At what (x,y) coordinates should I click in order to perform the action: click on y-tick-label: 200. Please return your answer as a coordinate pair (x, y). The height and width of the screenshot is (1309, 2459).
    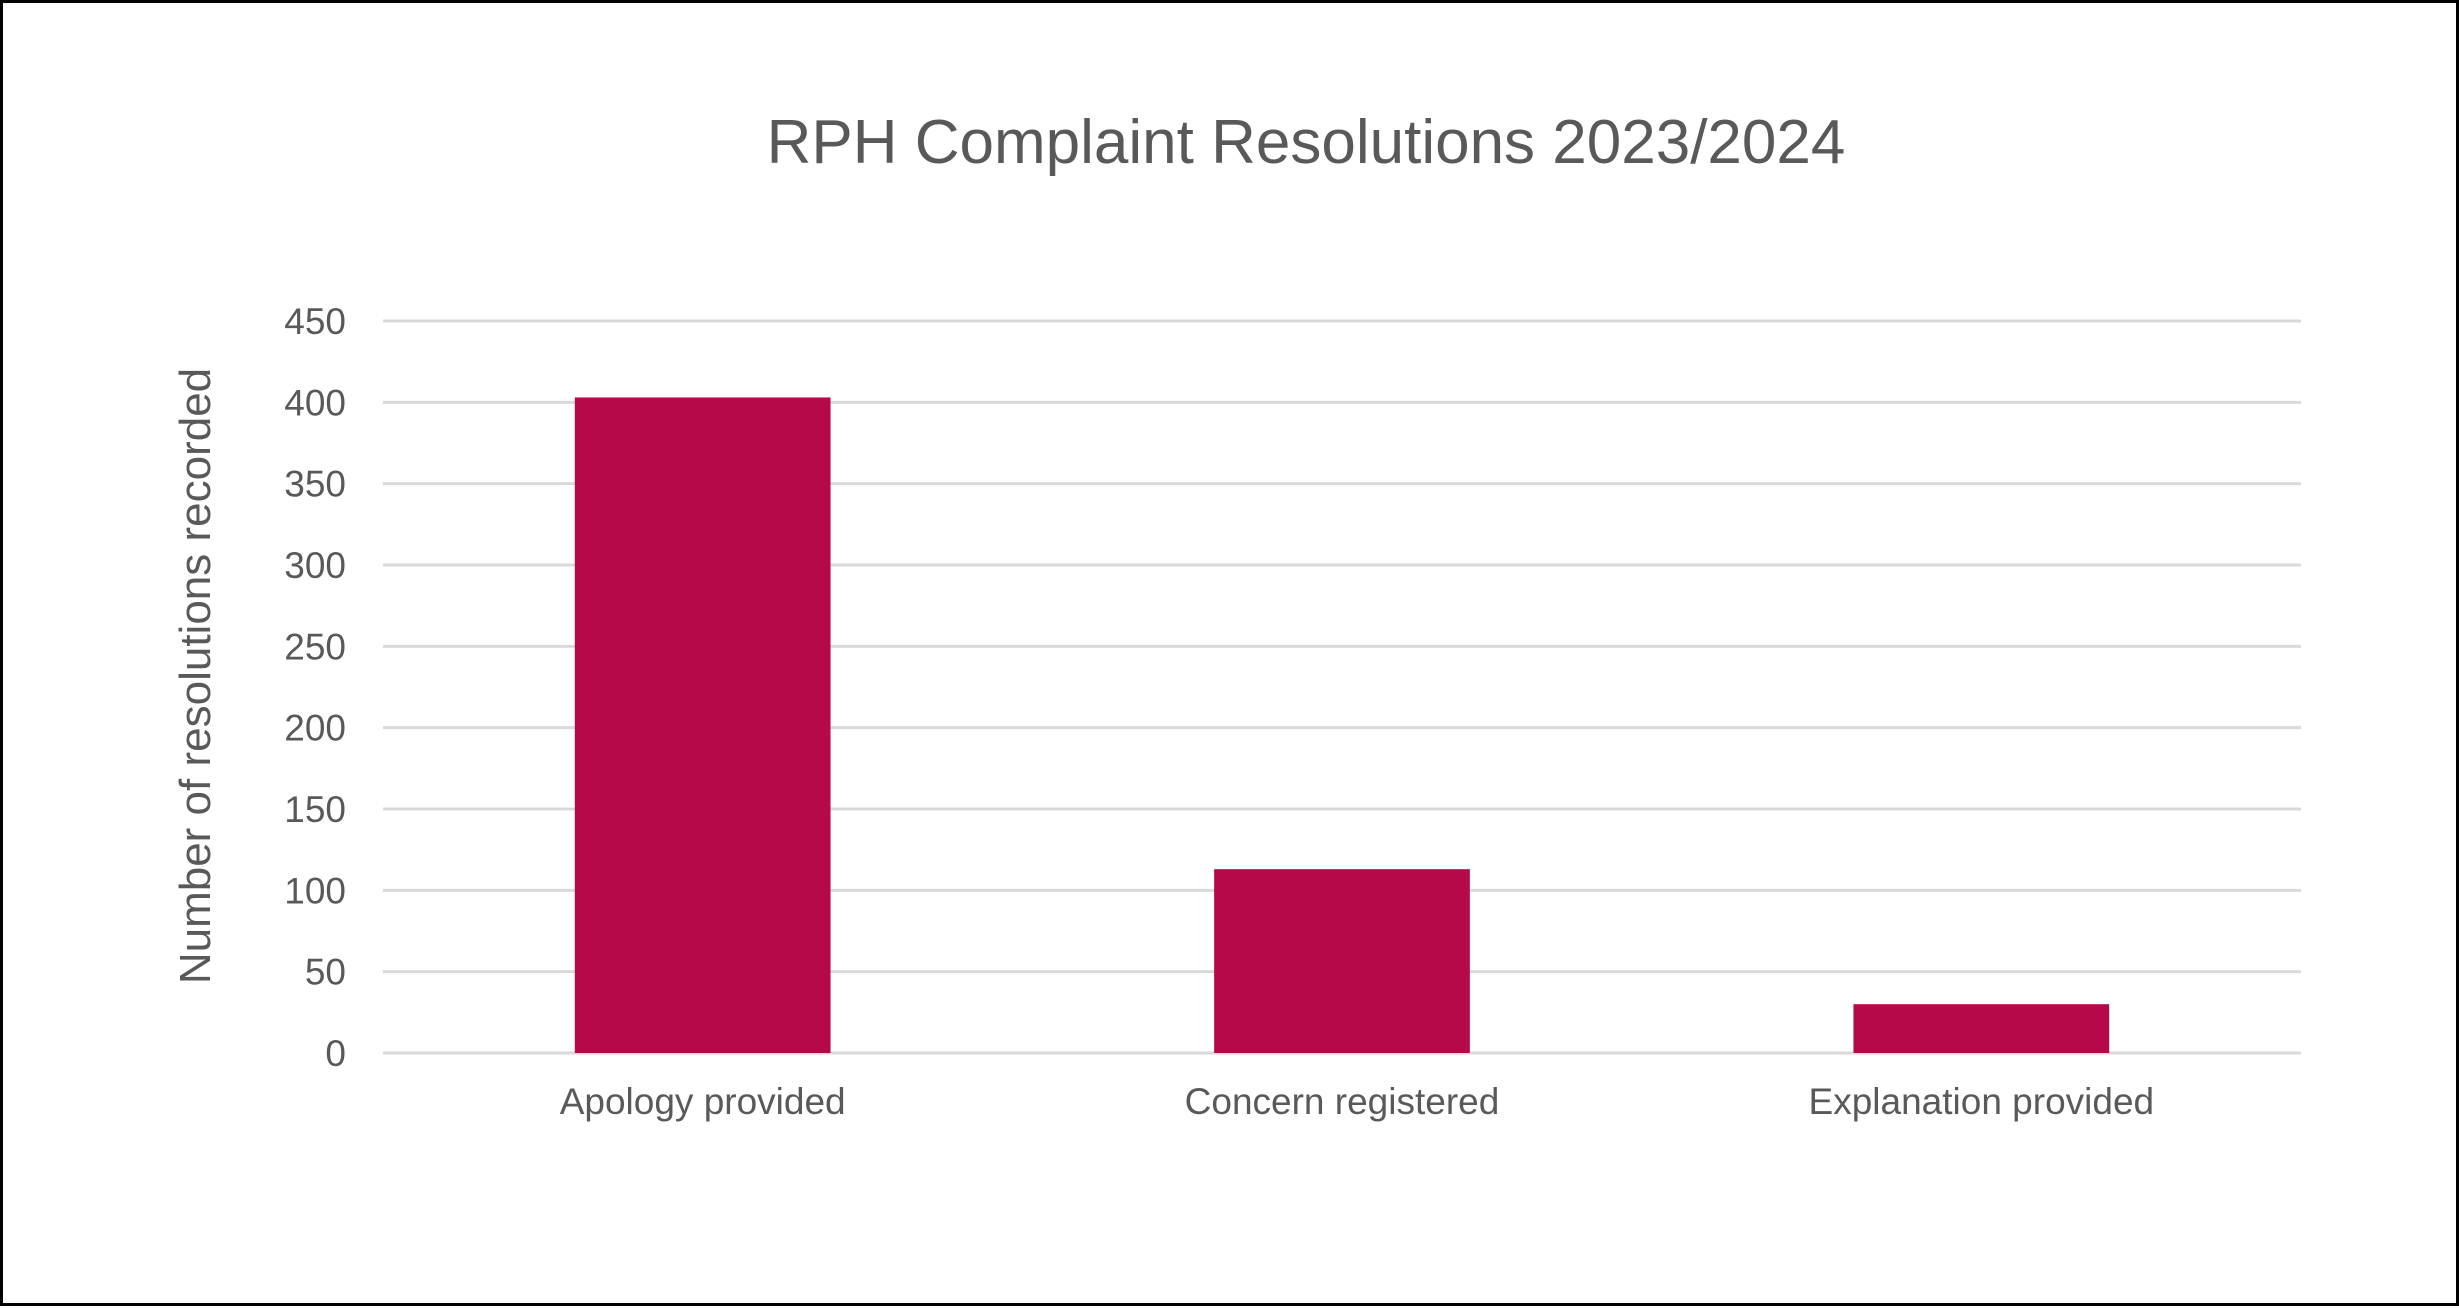
    Looking at the image, I should click on (315, 728).